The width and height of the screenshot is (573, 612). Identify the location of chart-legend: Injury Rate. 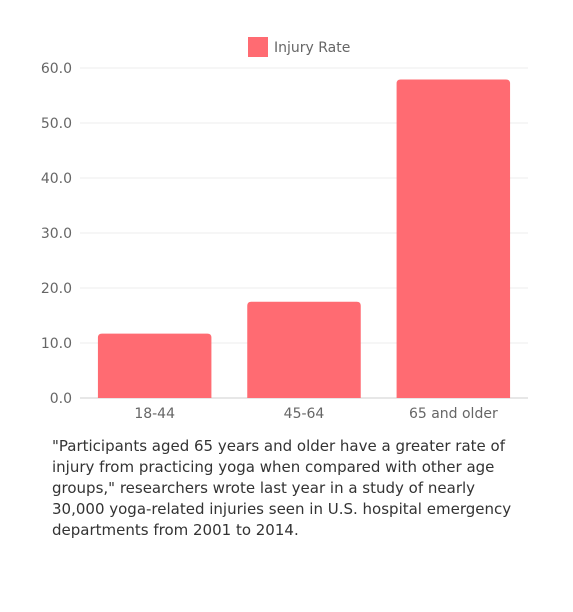
(299, 47).